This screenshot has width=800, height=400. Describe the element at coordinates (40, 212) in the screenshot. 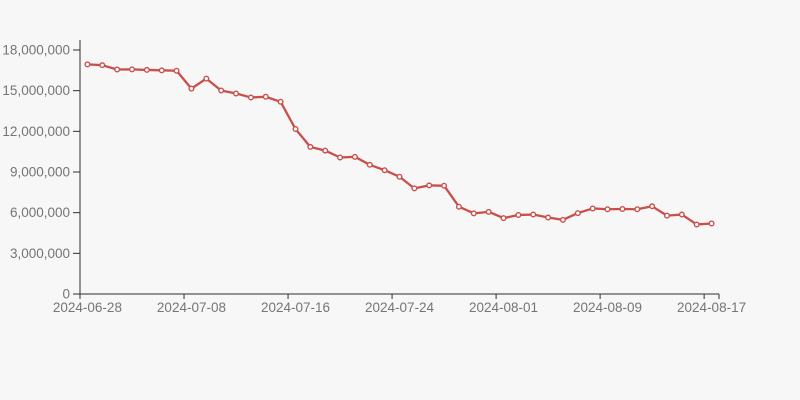

I see `y-axis-tick-label: 6,000,000` at that location.